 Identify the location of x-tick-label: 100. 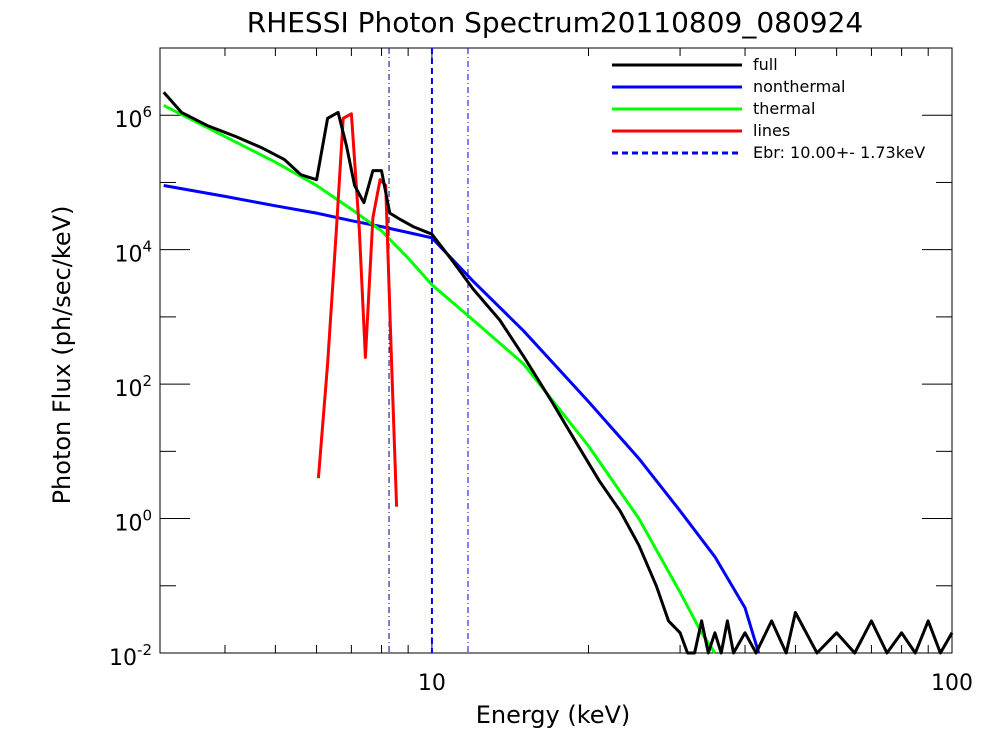
(952, 683).